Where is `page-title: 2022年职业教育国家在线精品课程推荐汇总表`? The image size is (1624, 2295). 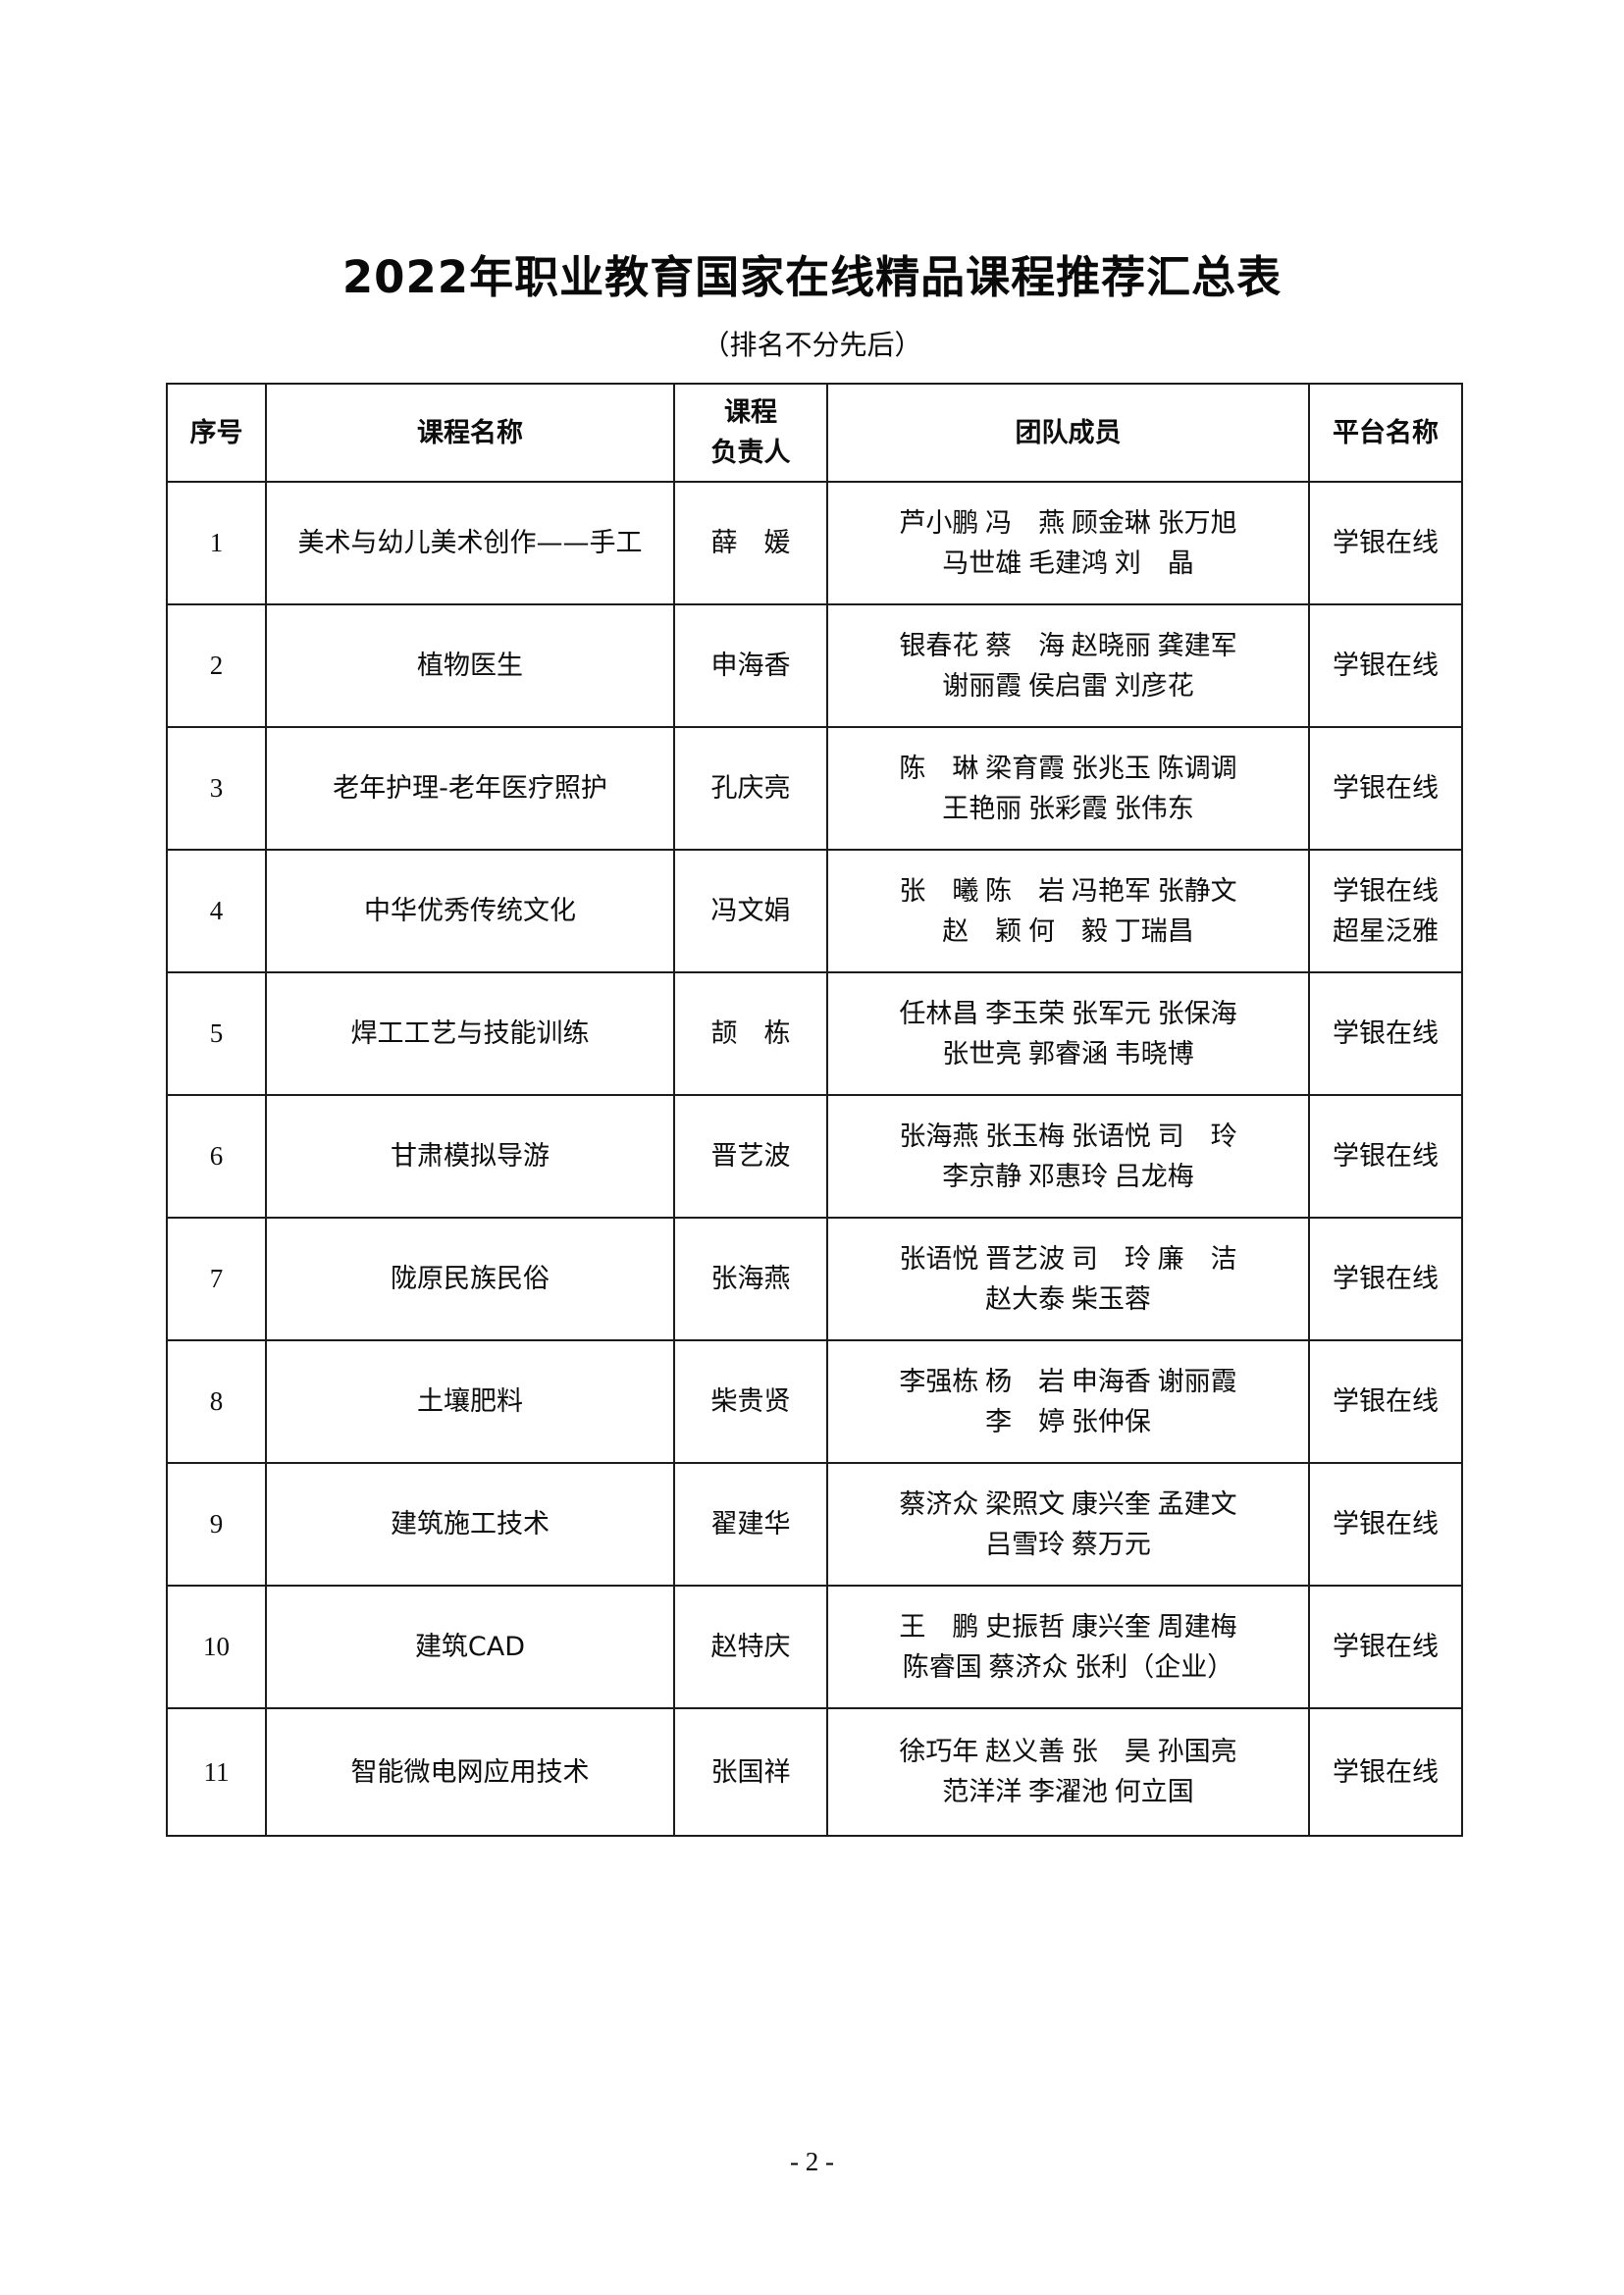 page-title: 2022年职业教育国家在线精品课程推荐汇总表 is located at coordinates (812, 277).